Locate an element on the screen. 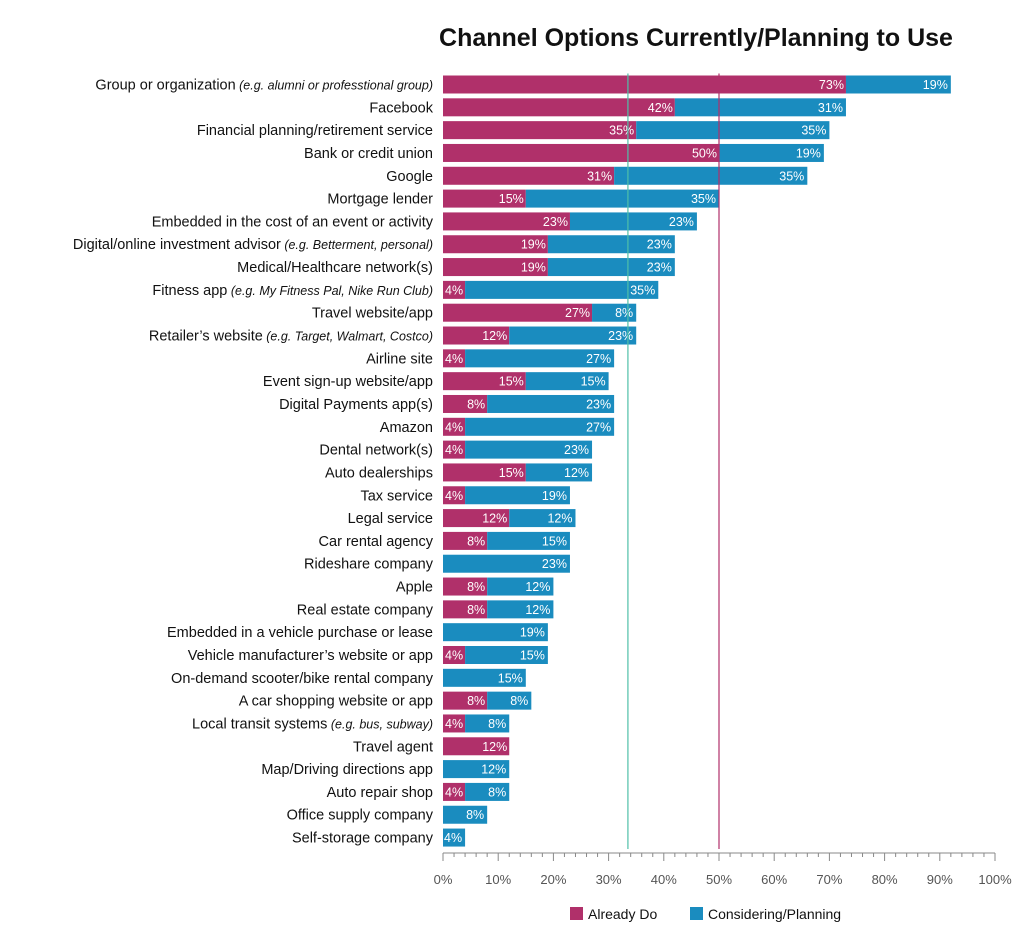 The image size is (1024, 949). x-tick-label: 30% is located at coordinates (609, 879).